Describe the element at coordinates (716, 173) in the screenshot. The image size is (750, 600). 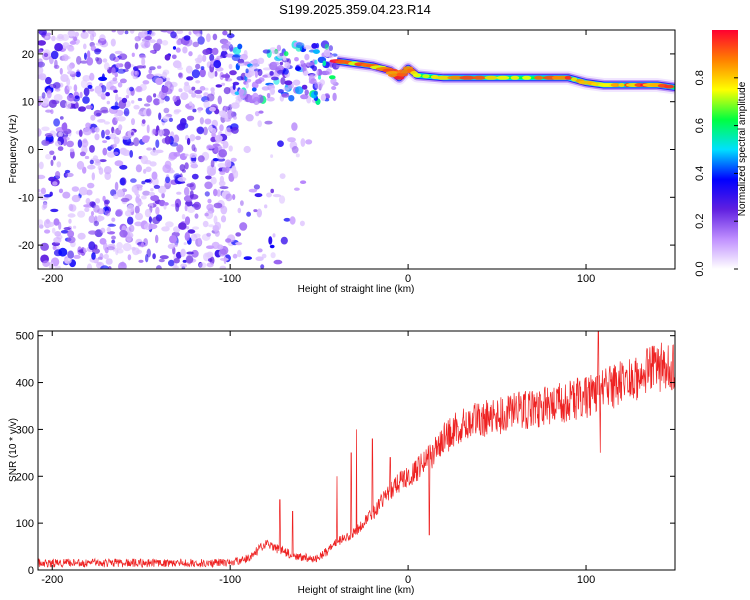
I see `colorbar-ticks: 0.0 0.2 0.4 0.6 0.8` at that location.